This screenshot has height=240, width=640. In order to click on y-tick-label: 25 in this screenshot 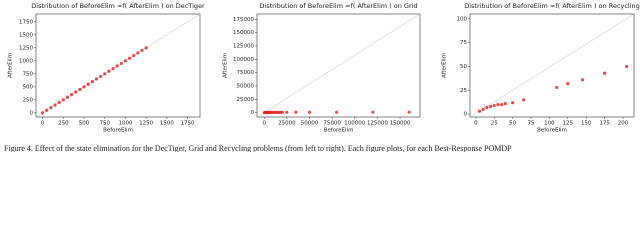, I will do `click(463, 91)`.